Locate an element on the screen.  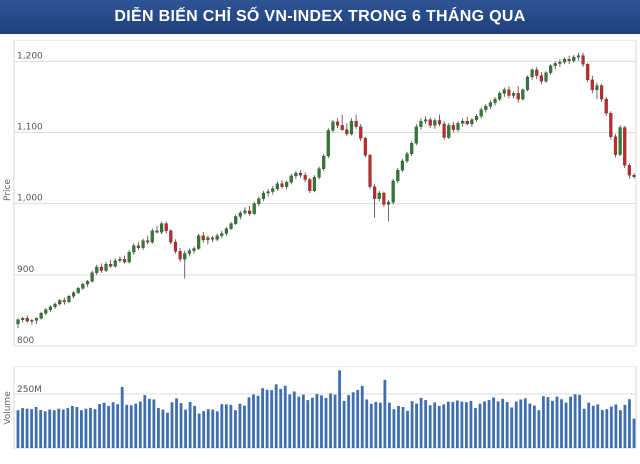
volume-tick-label: 250M is located at coordinates (29, 390).